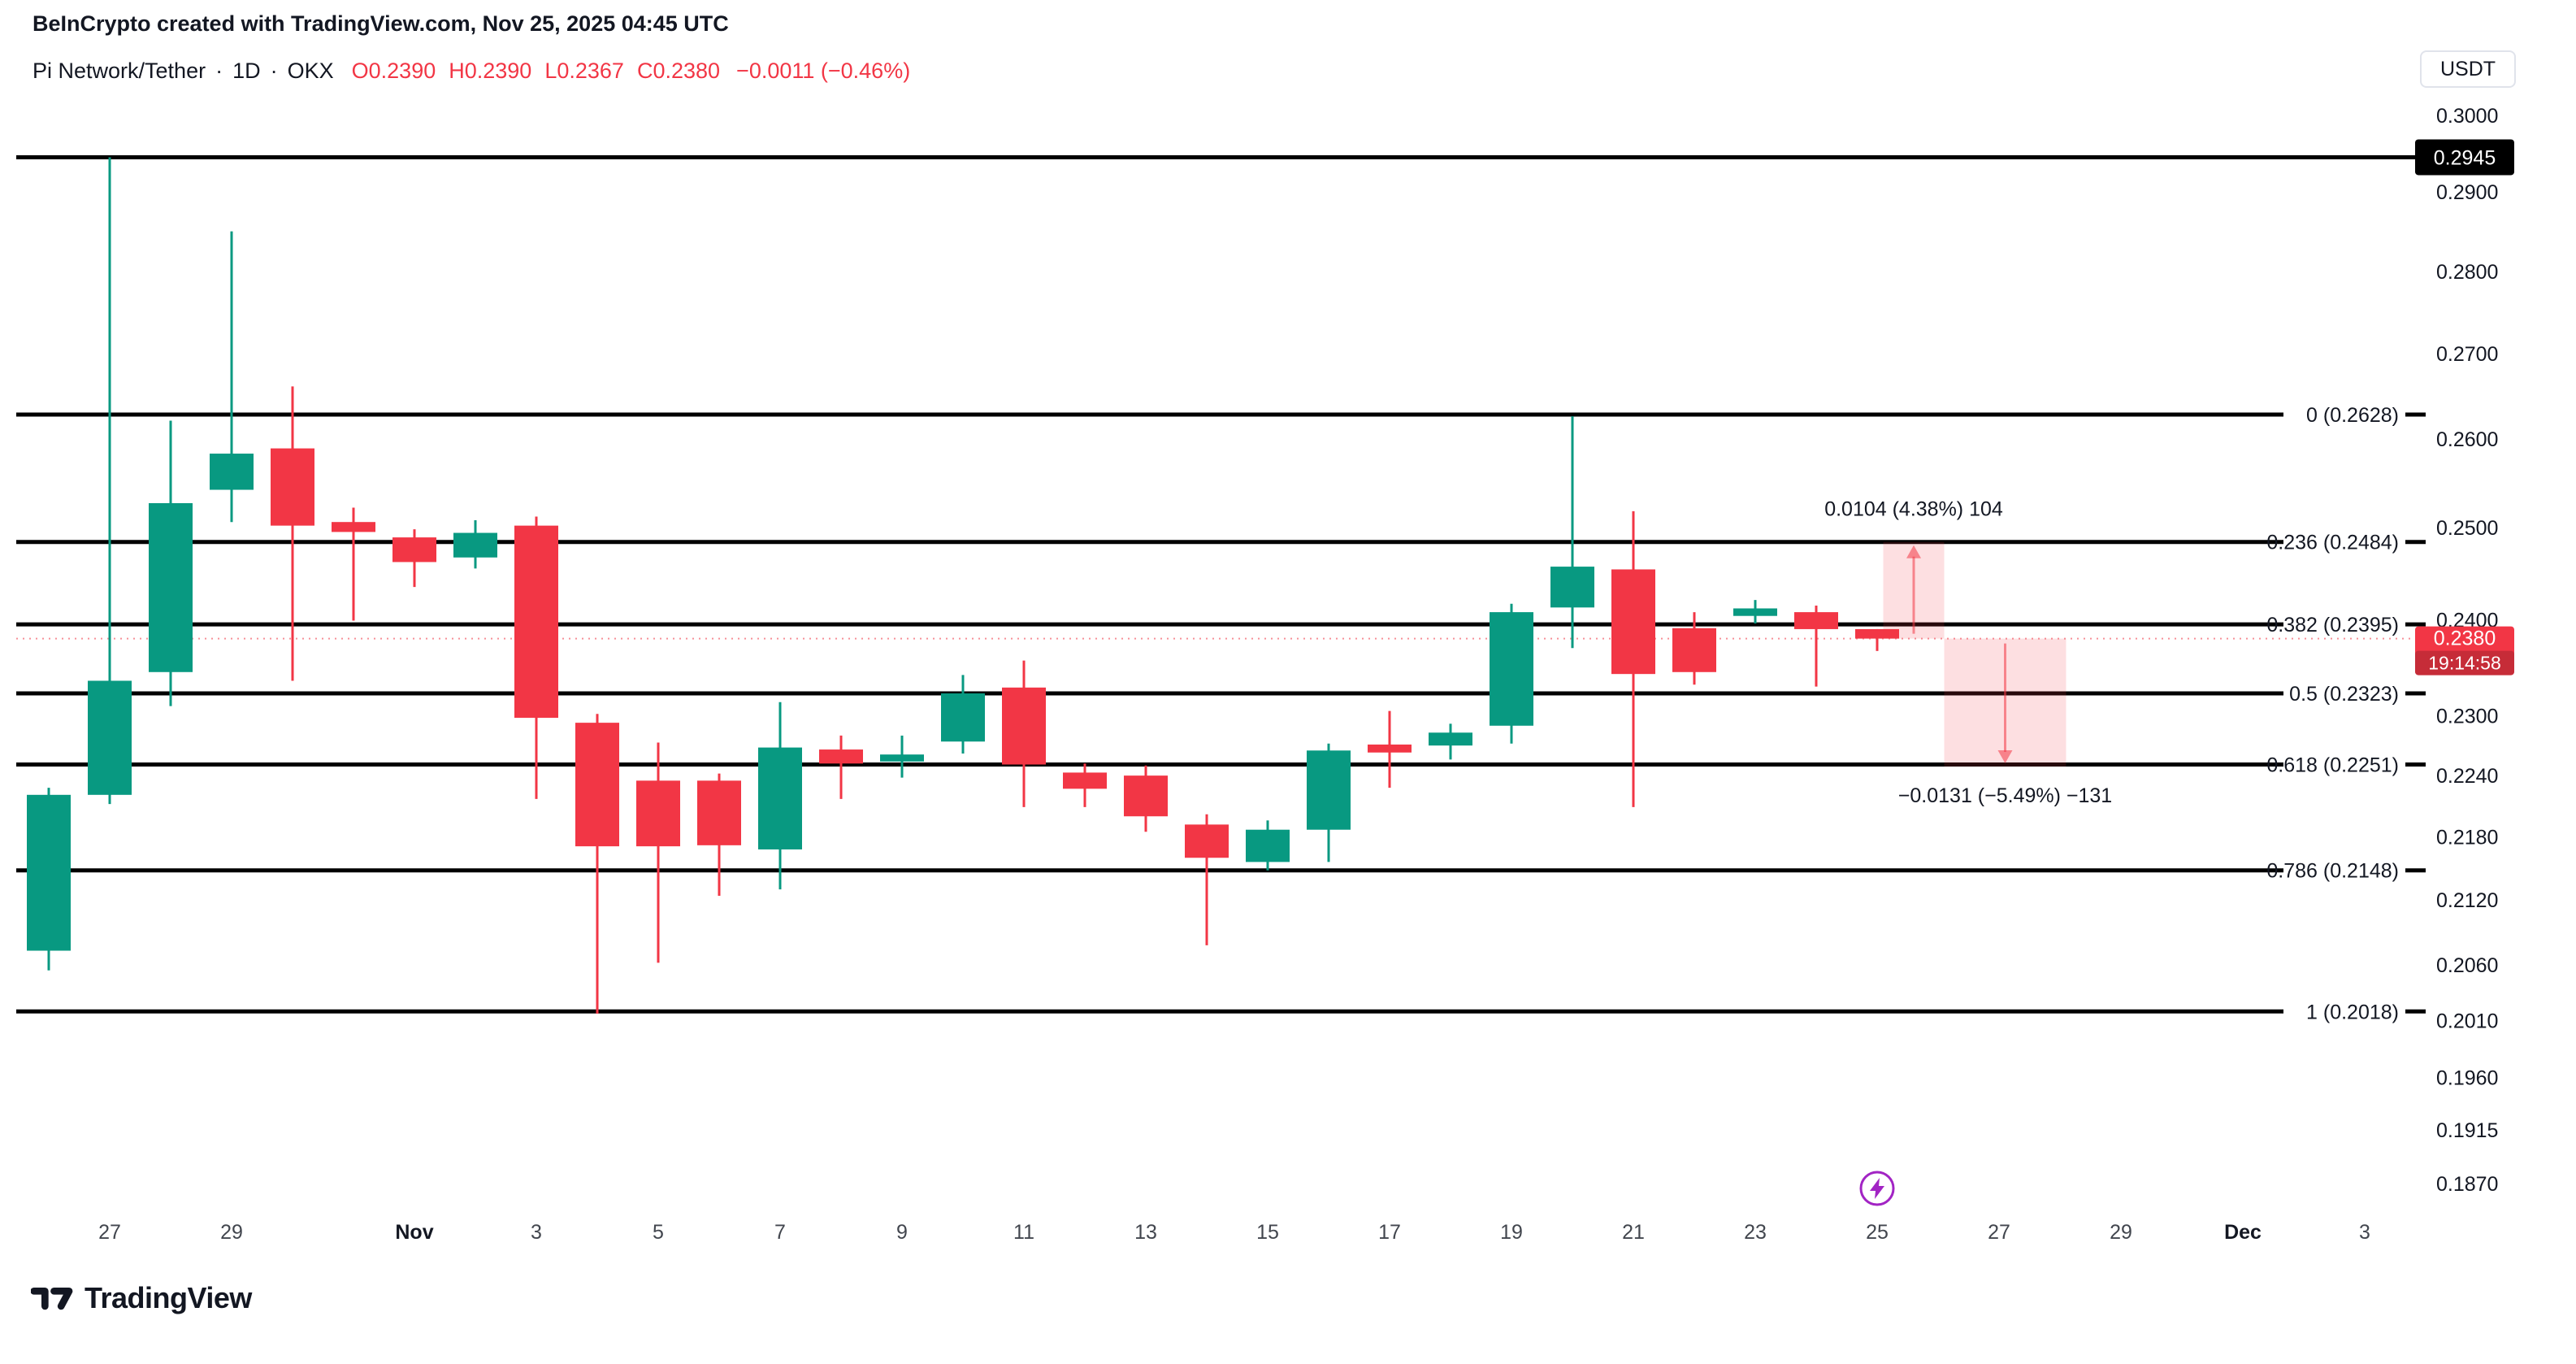 The image size is (2576, 1364). What do you see at coordinates (310, 71) in the screenshot?
I see `exchange-label: OKX` at bounding box center [310, 71].